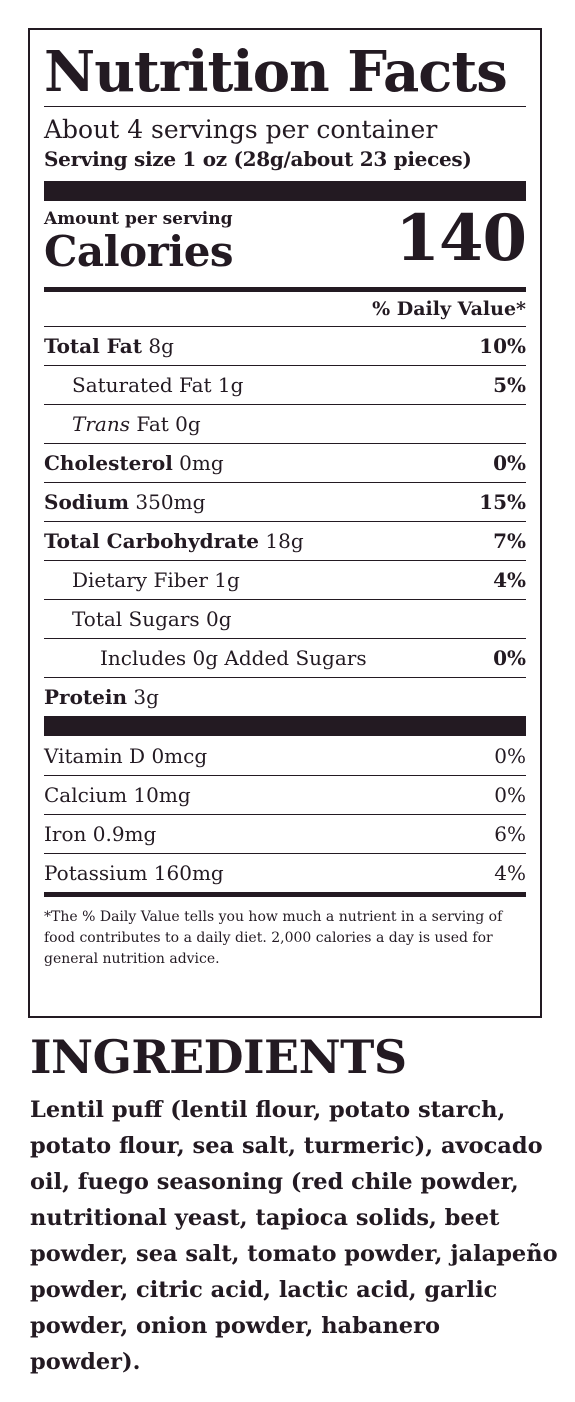 The height and width of the screenshot is (1402, 575). Describe the element at coordinates (233, 658) in the screenshot. I see `nutrient-name: Includes 0g Added Sugars` at that location.